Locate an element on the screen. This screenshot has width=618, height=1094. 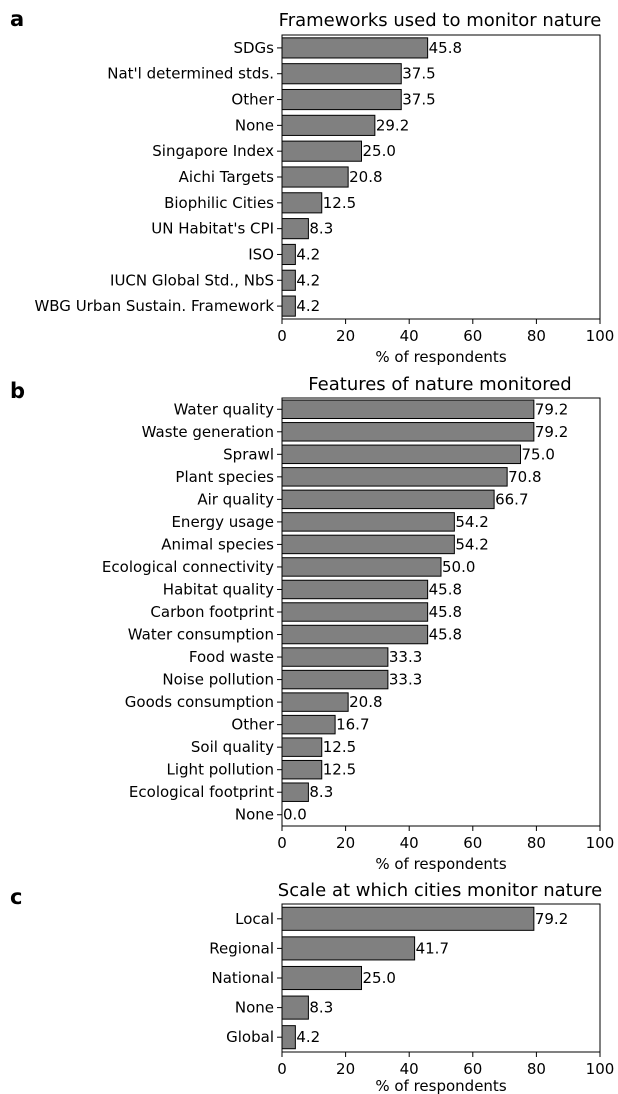
category-label: Noise pollution is located at coordinates (218, 680).